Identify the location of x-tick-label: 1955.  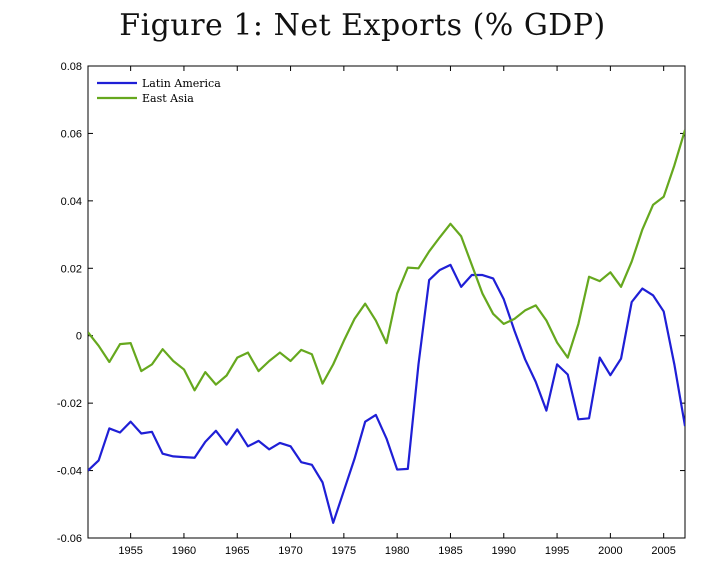
(130, 551).